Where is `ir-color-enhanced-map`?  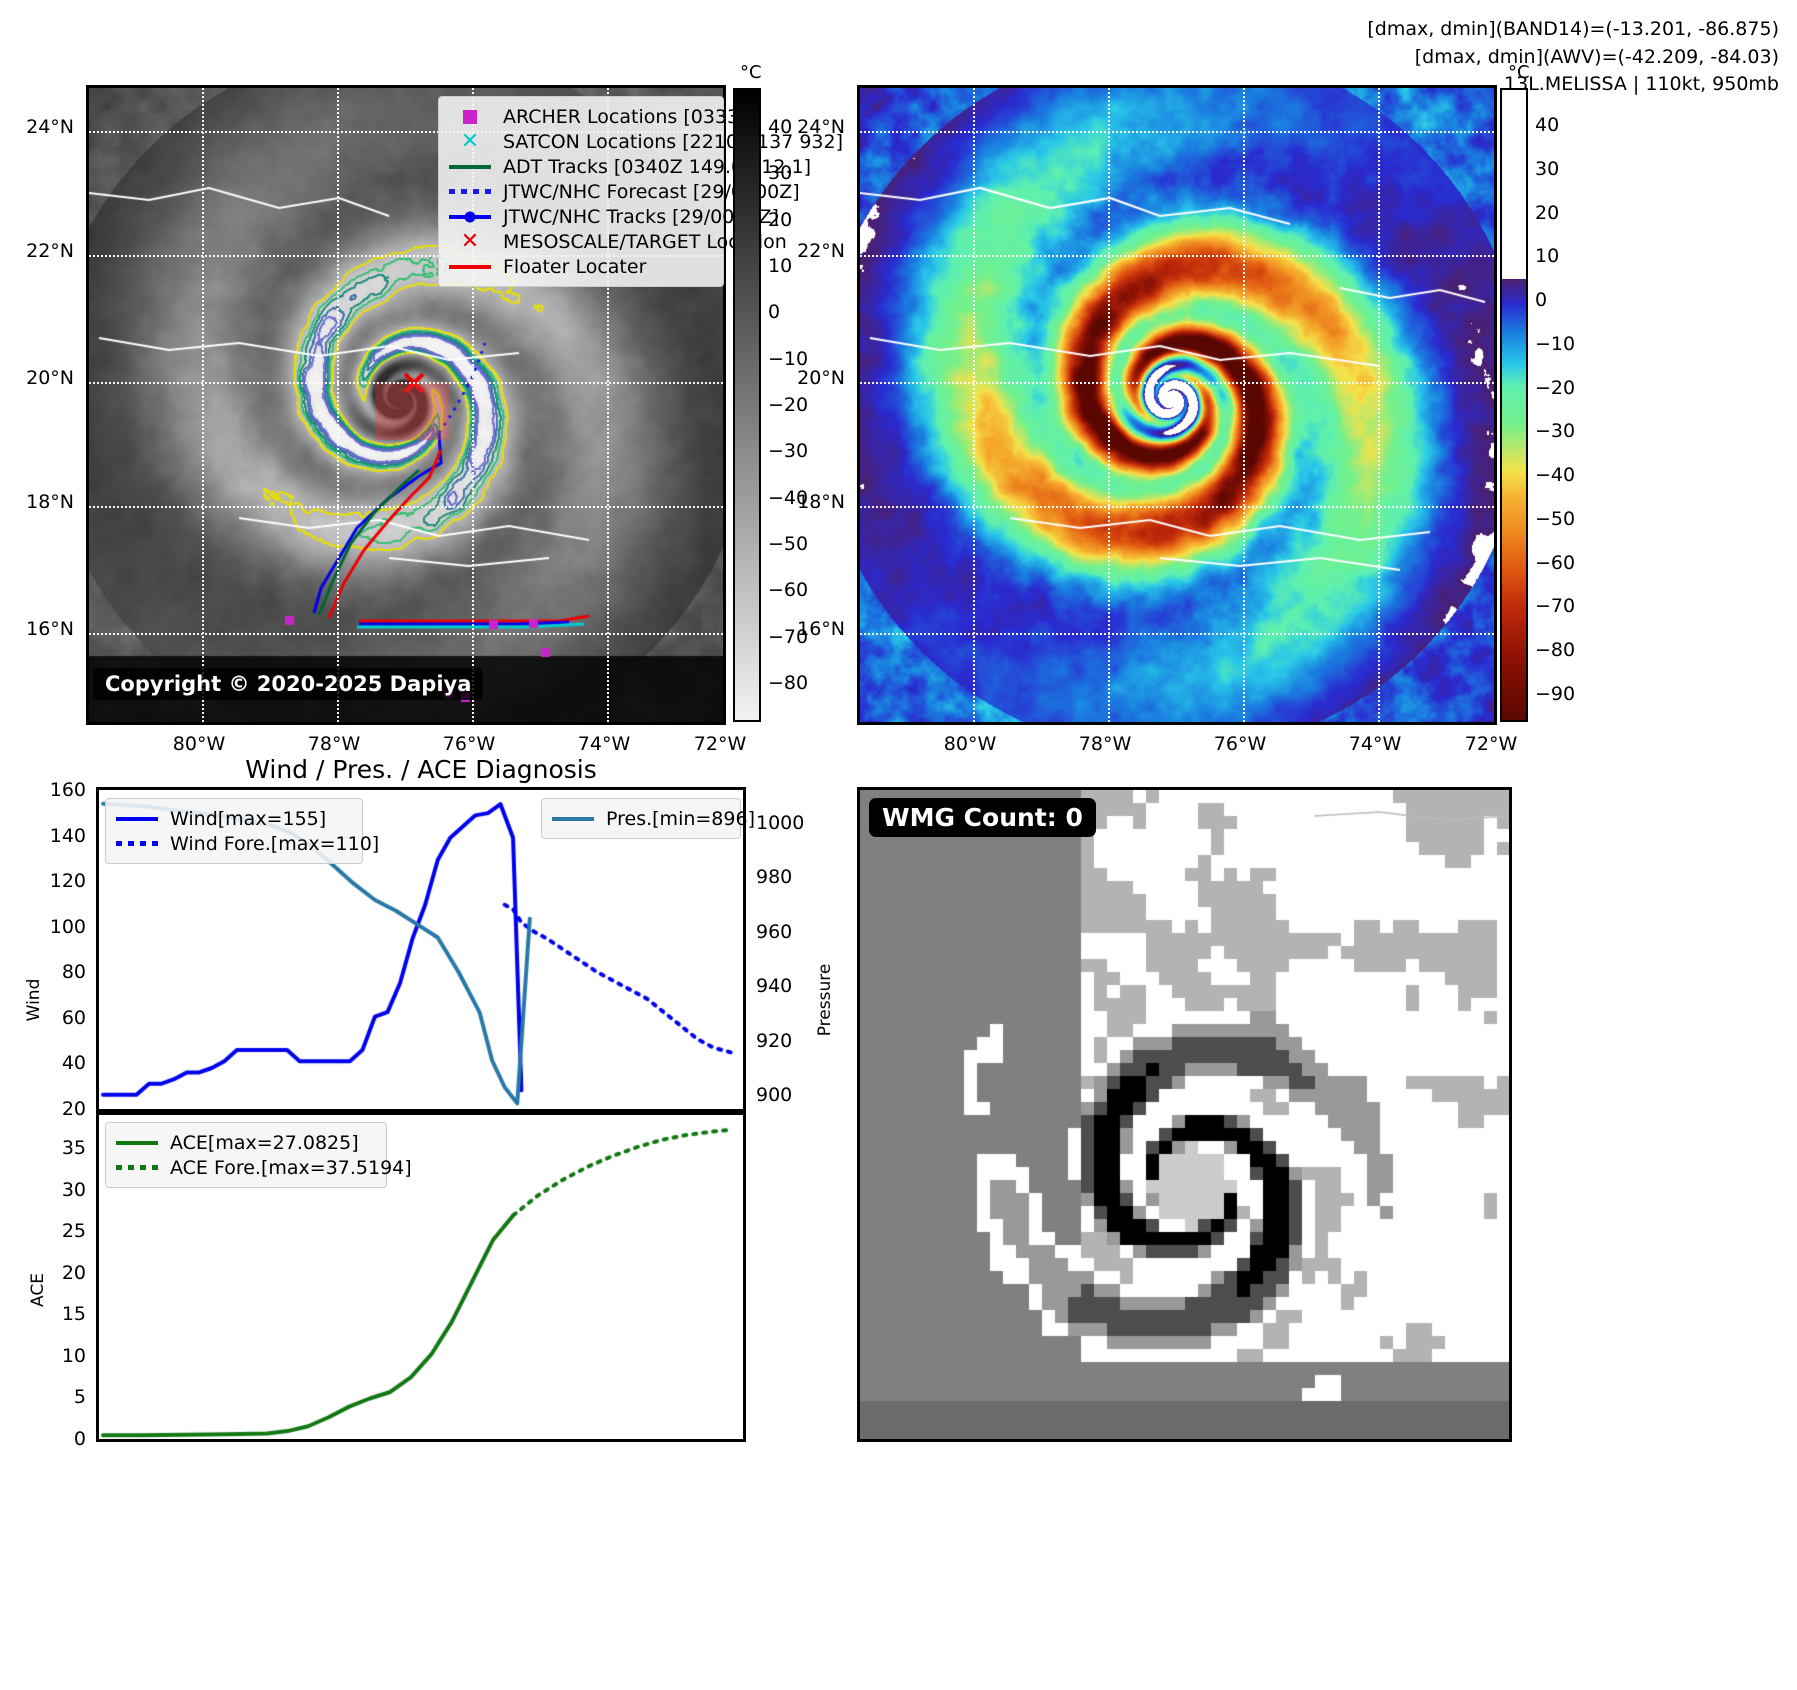
ir-color-enhanced-map is located at coordinates (1177, 405).